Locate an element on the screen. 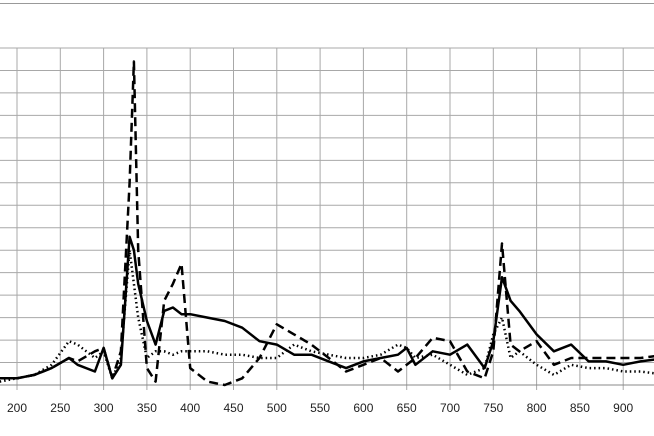 This screenshot has width=654, height=436. x-tick-label: 900 is located at coordinates (623, 408).